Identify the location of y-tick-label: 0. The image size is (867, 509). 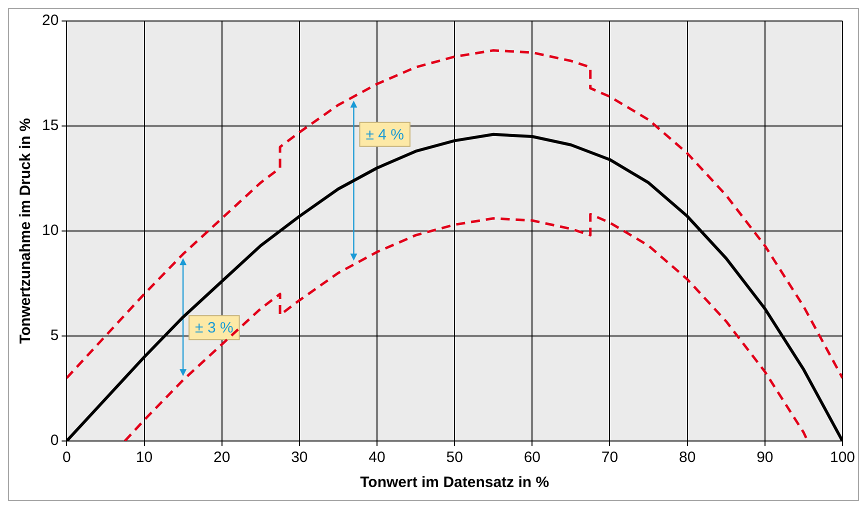
(54, 441).